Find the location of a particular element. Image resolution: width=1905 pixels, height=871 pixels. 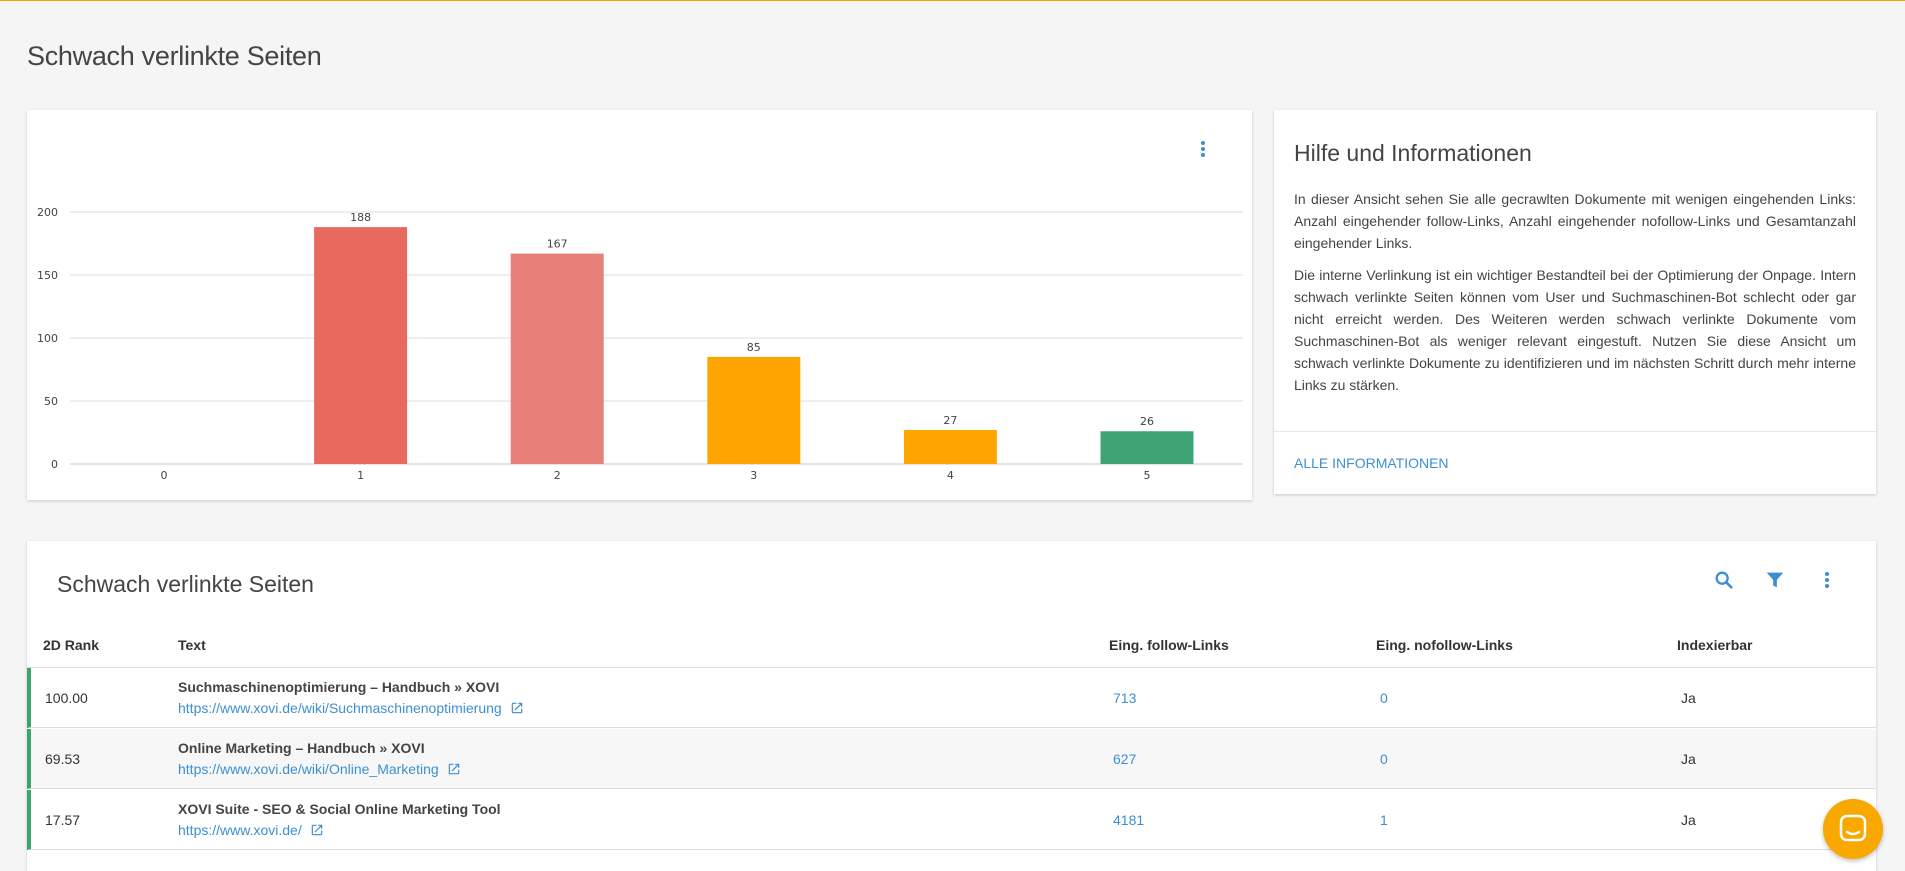

search-icon is located at coordinates (1724, 580).